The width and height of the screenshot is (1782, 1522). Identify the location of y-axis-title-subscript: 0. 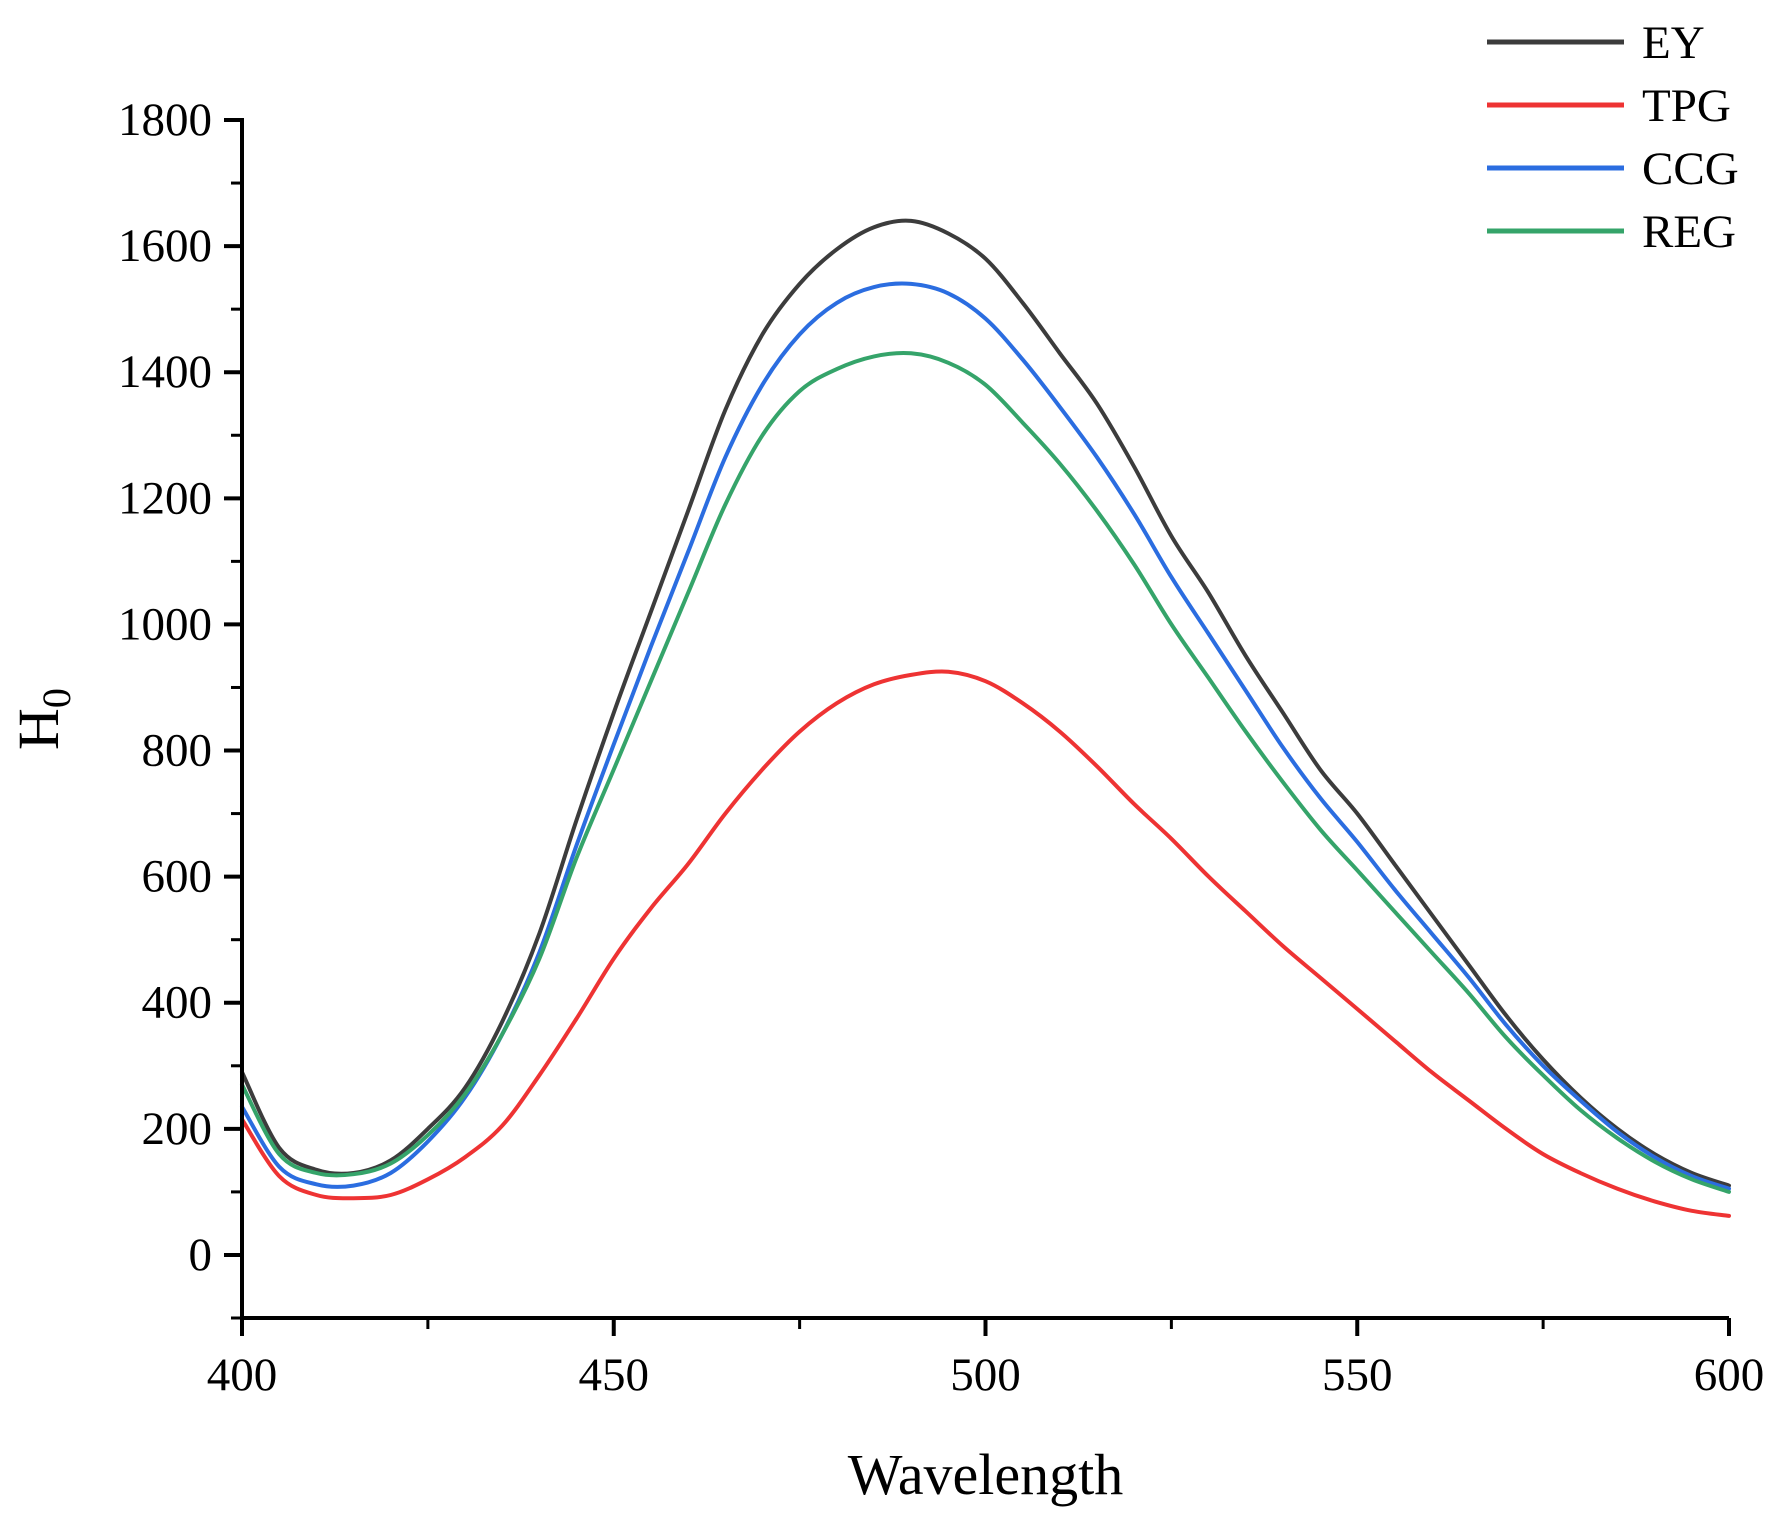
(56, 698).